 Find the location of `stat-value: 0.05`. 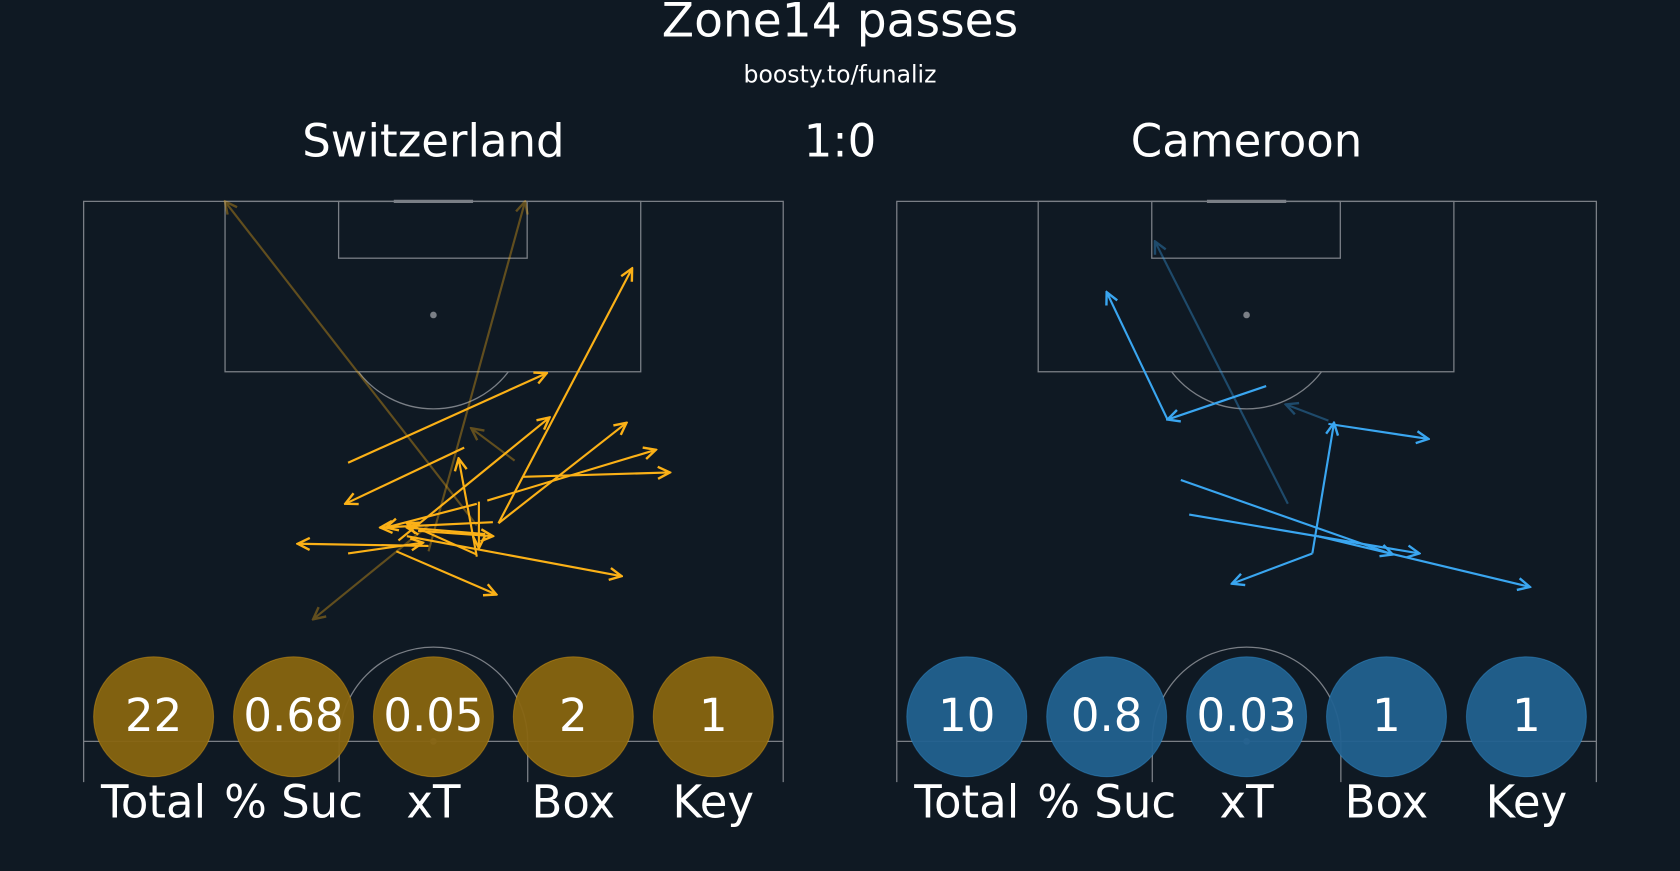

stat-value: 0.05 is located at coordinates (433, 715).